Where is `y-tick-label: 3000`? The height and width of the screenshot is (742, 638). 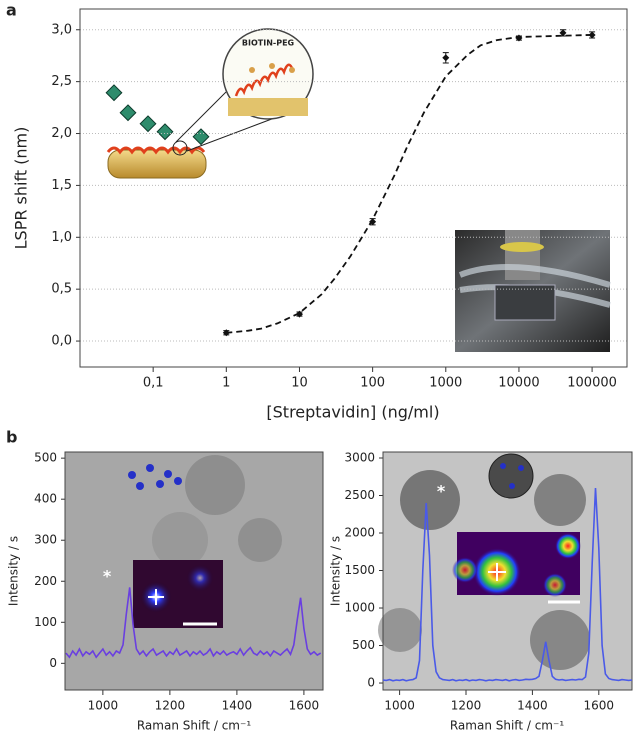
y-tick-label: 3000 is located at coordinates (359, 458).